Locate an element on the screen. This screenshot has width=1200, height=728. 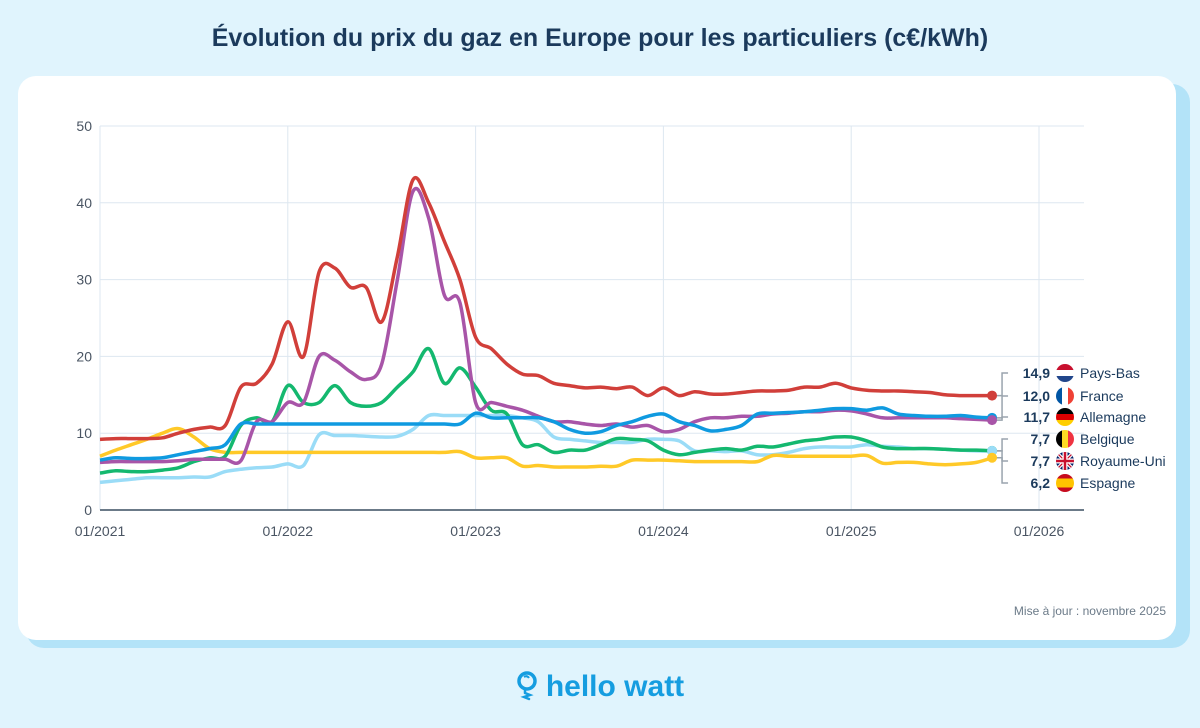
brand-logo: hello watt is located at coordinates (600, 687).